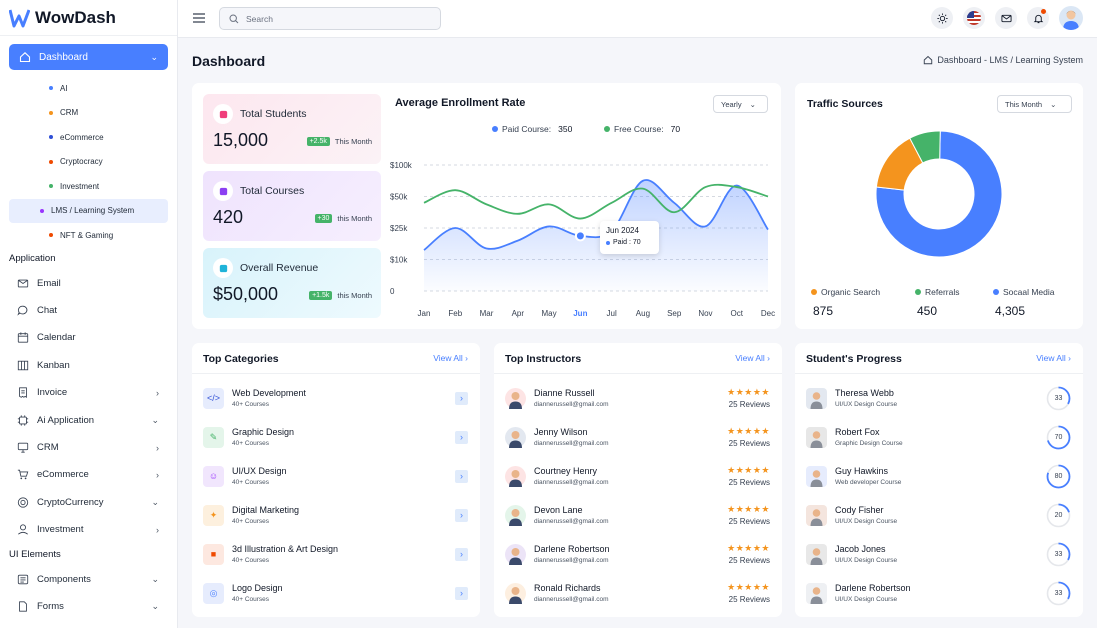 The height and width of the screenshot is (628, 1097). I want to click on robot-icon: ☺, so click(213, 476).